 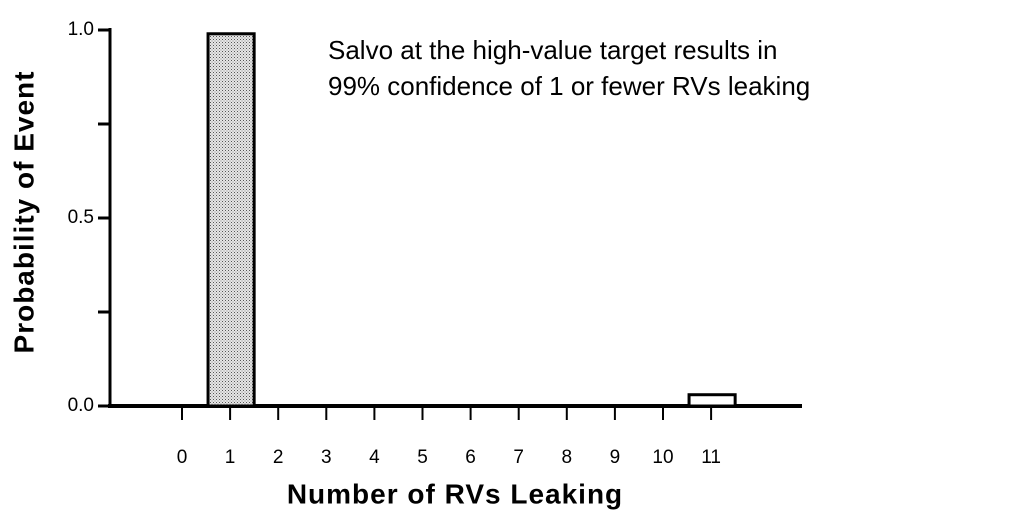 What do you see at coordinates (230, 457) in the screenshot?
I see `x-tick-label: 1` at bounding box center [230, 457].